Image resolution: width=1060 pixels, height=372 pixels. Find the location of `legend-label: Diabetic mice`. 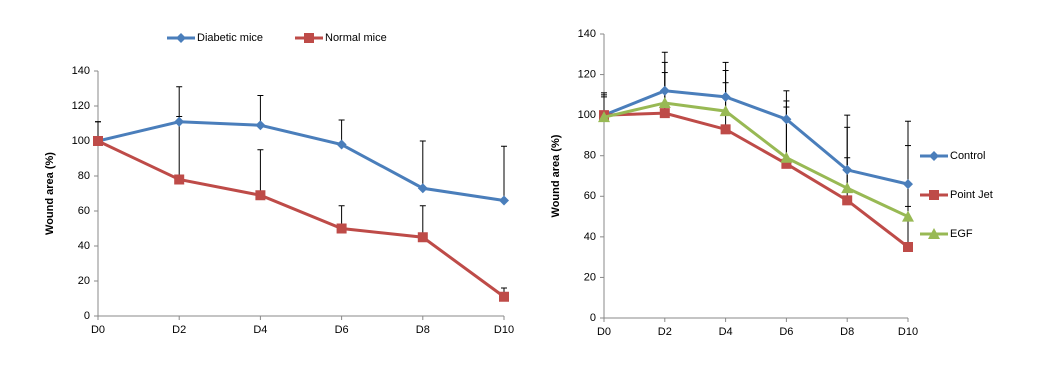

legend-label: Diabetic mice is located at coordinates (230, 38).